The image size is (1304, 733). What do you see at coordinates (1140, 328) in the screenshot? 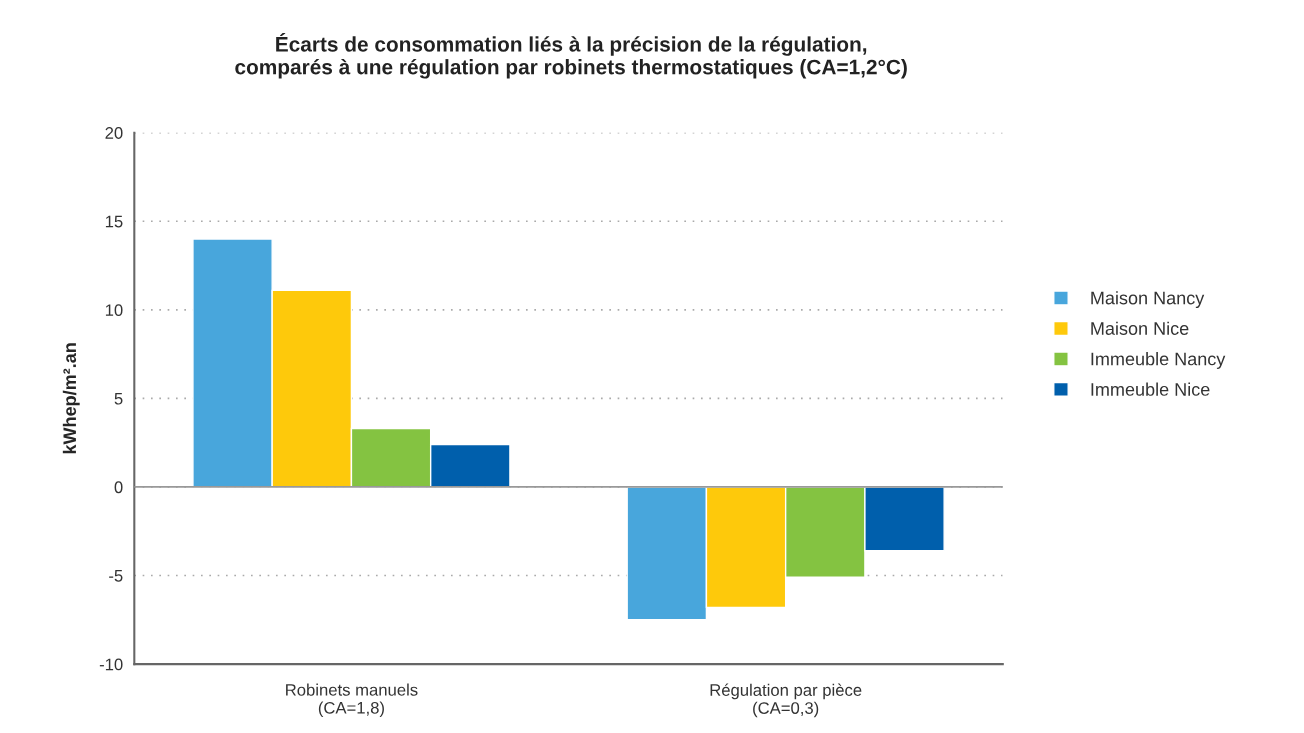
I see `legend-label: Maison Nice` at bounding box center [1140, 328].